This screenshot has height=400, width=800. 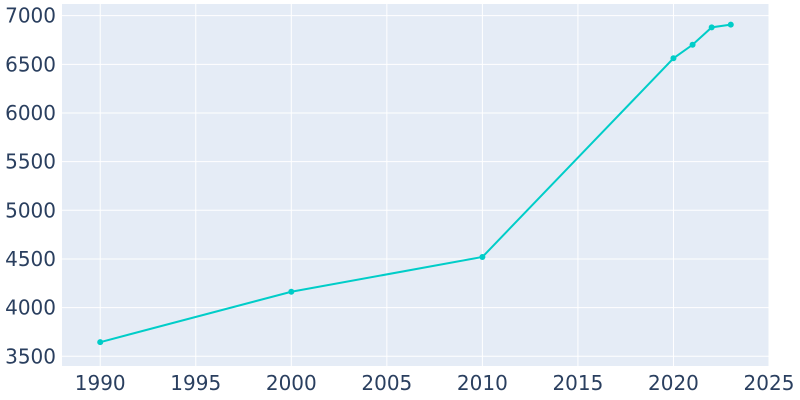 What do you see at coordinates (30, 16) in the screenshot?
I see `y-tick-label: 7000` at bounding box center [30, 16].